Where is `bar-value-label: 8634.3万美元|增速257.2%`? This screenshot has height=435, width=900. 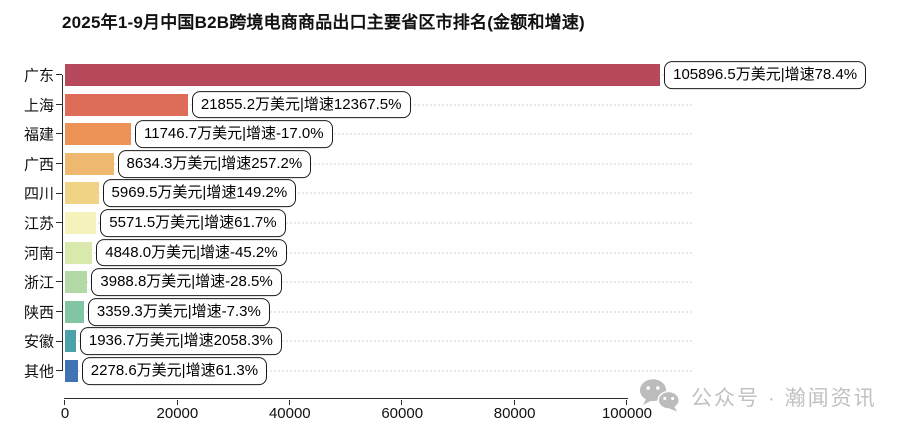 bar-value-label: 8634.3万美元|增速257.2% is located at coordinates (214, 163).